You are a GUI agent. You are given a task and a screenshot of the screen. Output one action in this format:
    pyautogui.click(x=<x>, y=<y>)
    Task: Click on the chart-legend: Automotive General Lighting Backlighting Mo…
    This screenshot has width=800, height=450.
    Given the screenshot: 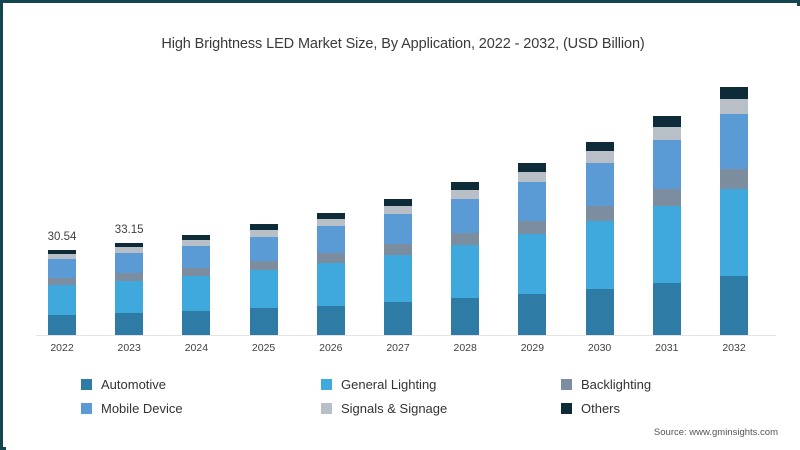 What is the action you would take?
    pyautogui.click(x=406, y=396)
    